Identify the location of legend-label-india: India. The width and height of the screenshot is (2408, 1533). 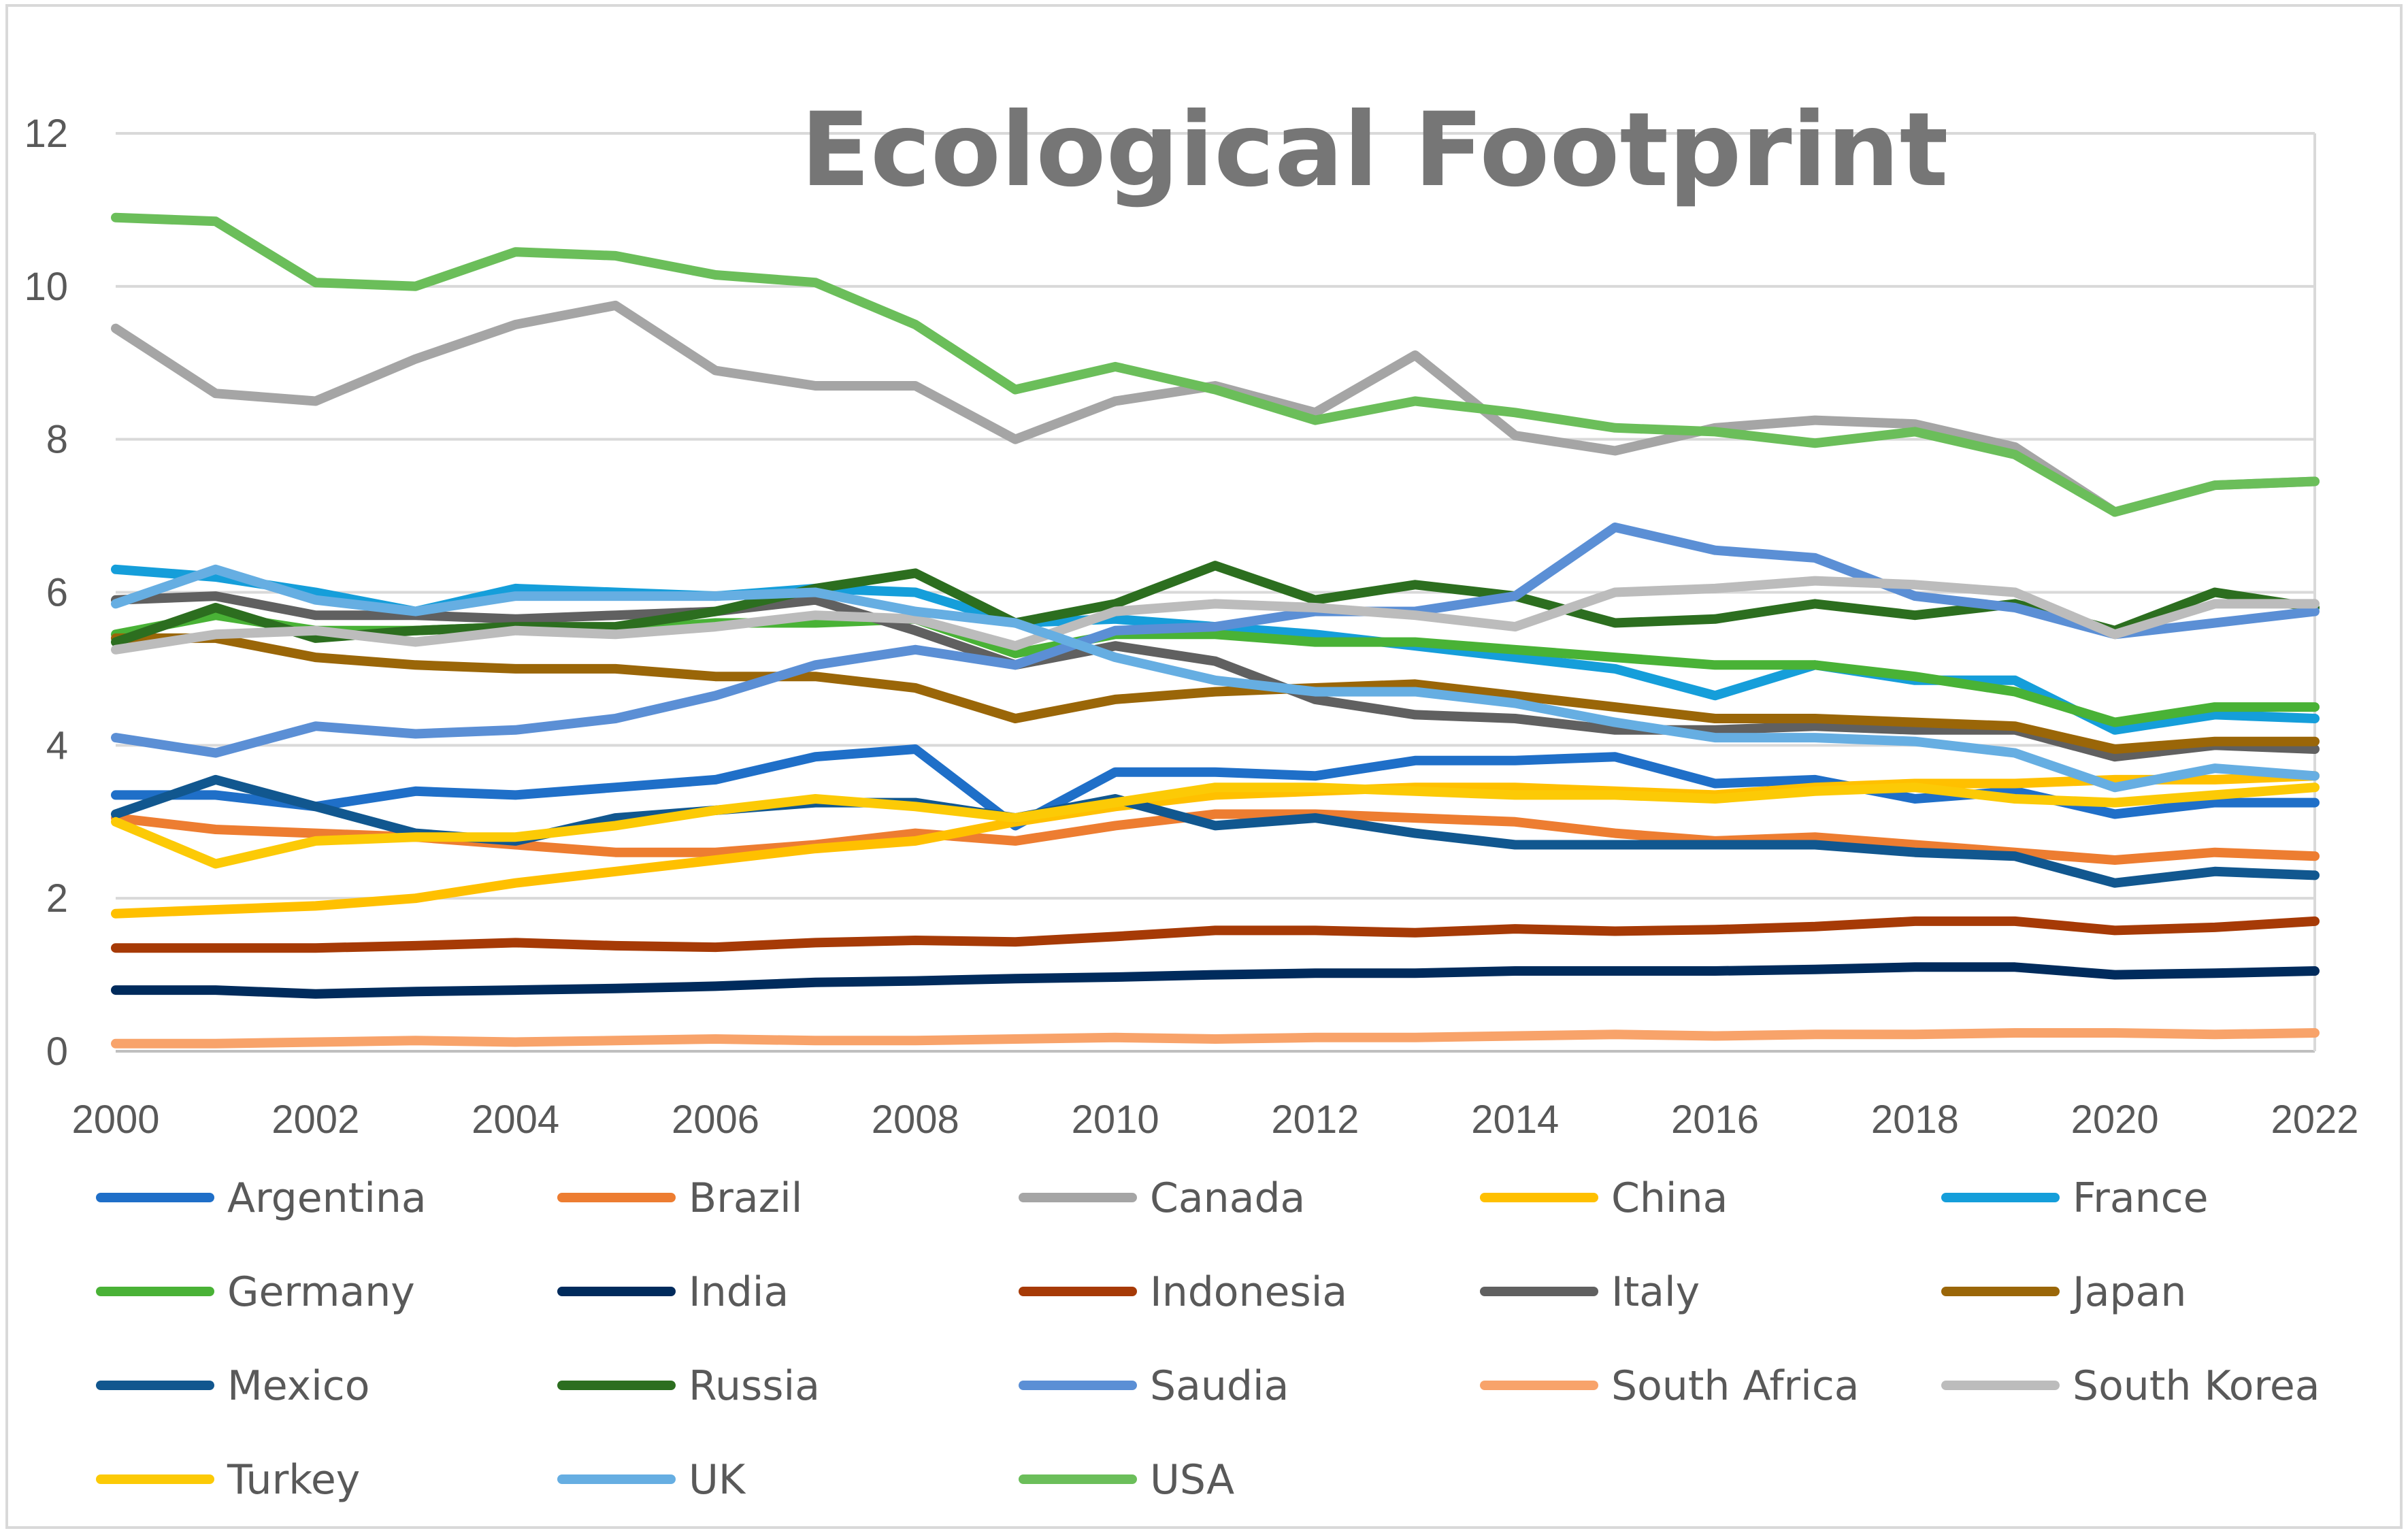
(739, 1292).